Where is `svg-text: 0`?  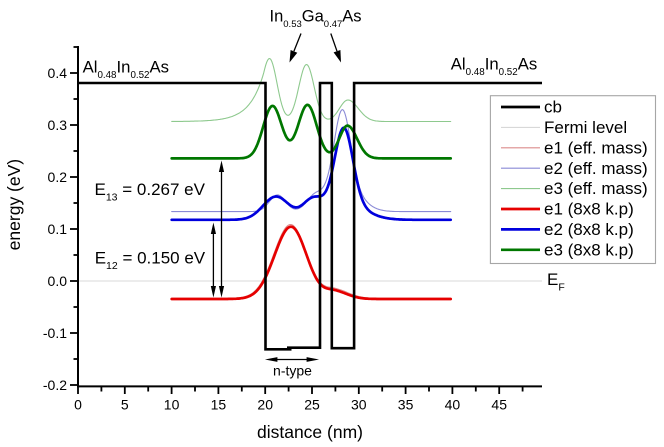 svg-text: 0 is located at coordinates (78, 405).